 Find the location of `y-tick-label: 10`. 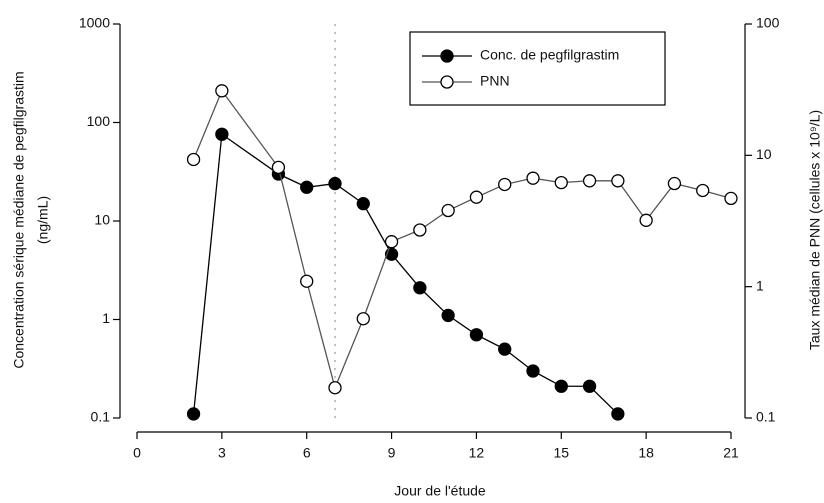

y-tick-label: 10 is located at coordinates (102, 220).